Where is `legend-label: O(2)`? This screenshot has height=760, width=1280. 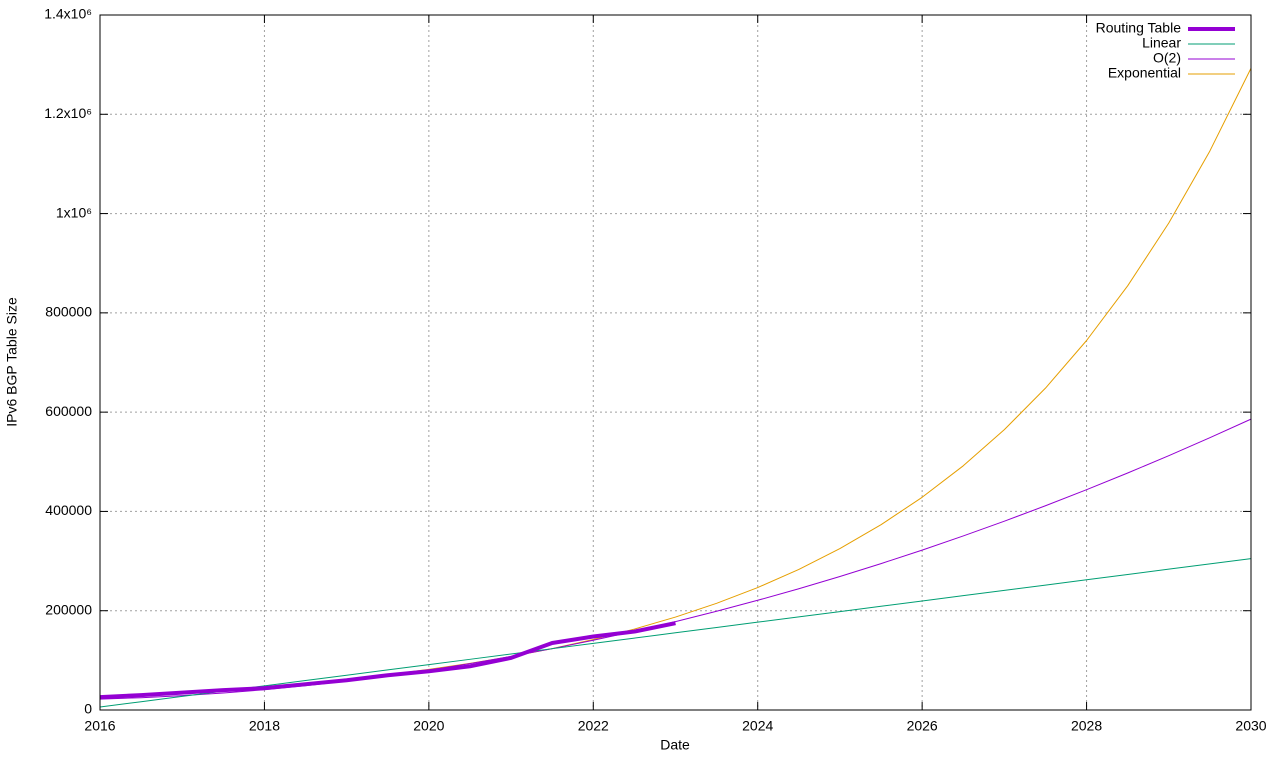 legend-label: O(2) is located at coordinates (1167, 58).